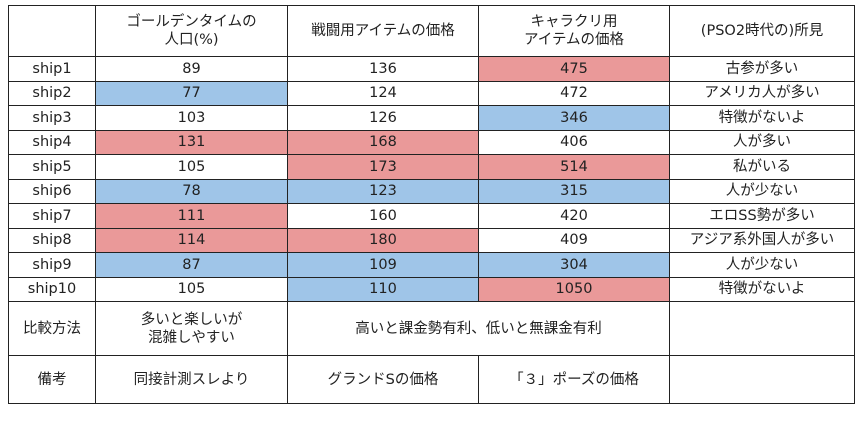  I want to click on population-cell: 78, so click(191, 191).